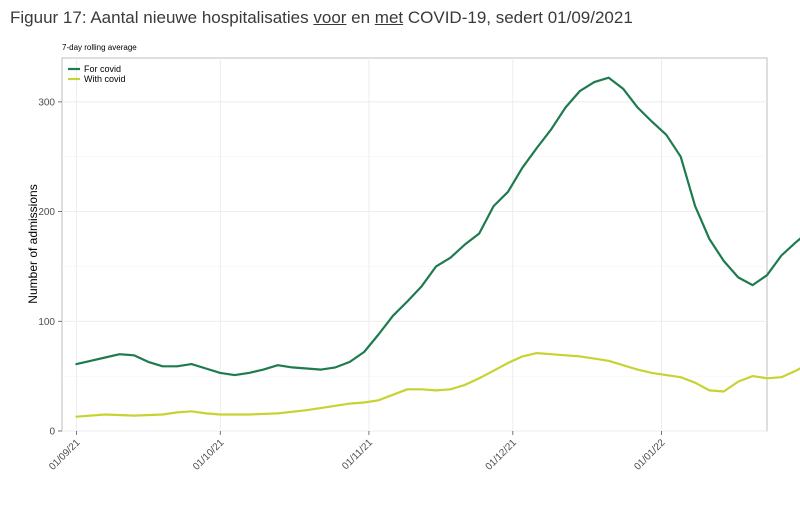 The height and width of the screenshot is (513, 800). Describe the element at coordinates (33, 243) in the screenshot. I see `y-axis-title: Number of admissions` at that location.